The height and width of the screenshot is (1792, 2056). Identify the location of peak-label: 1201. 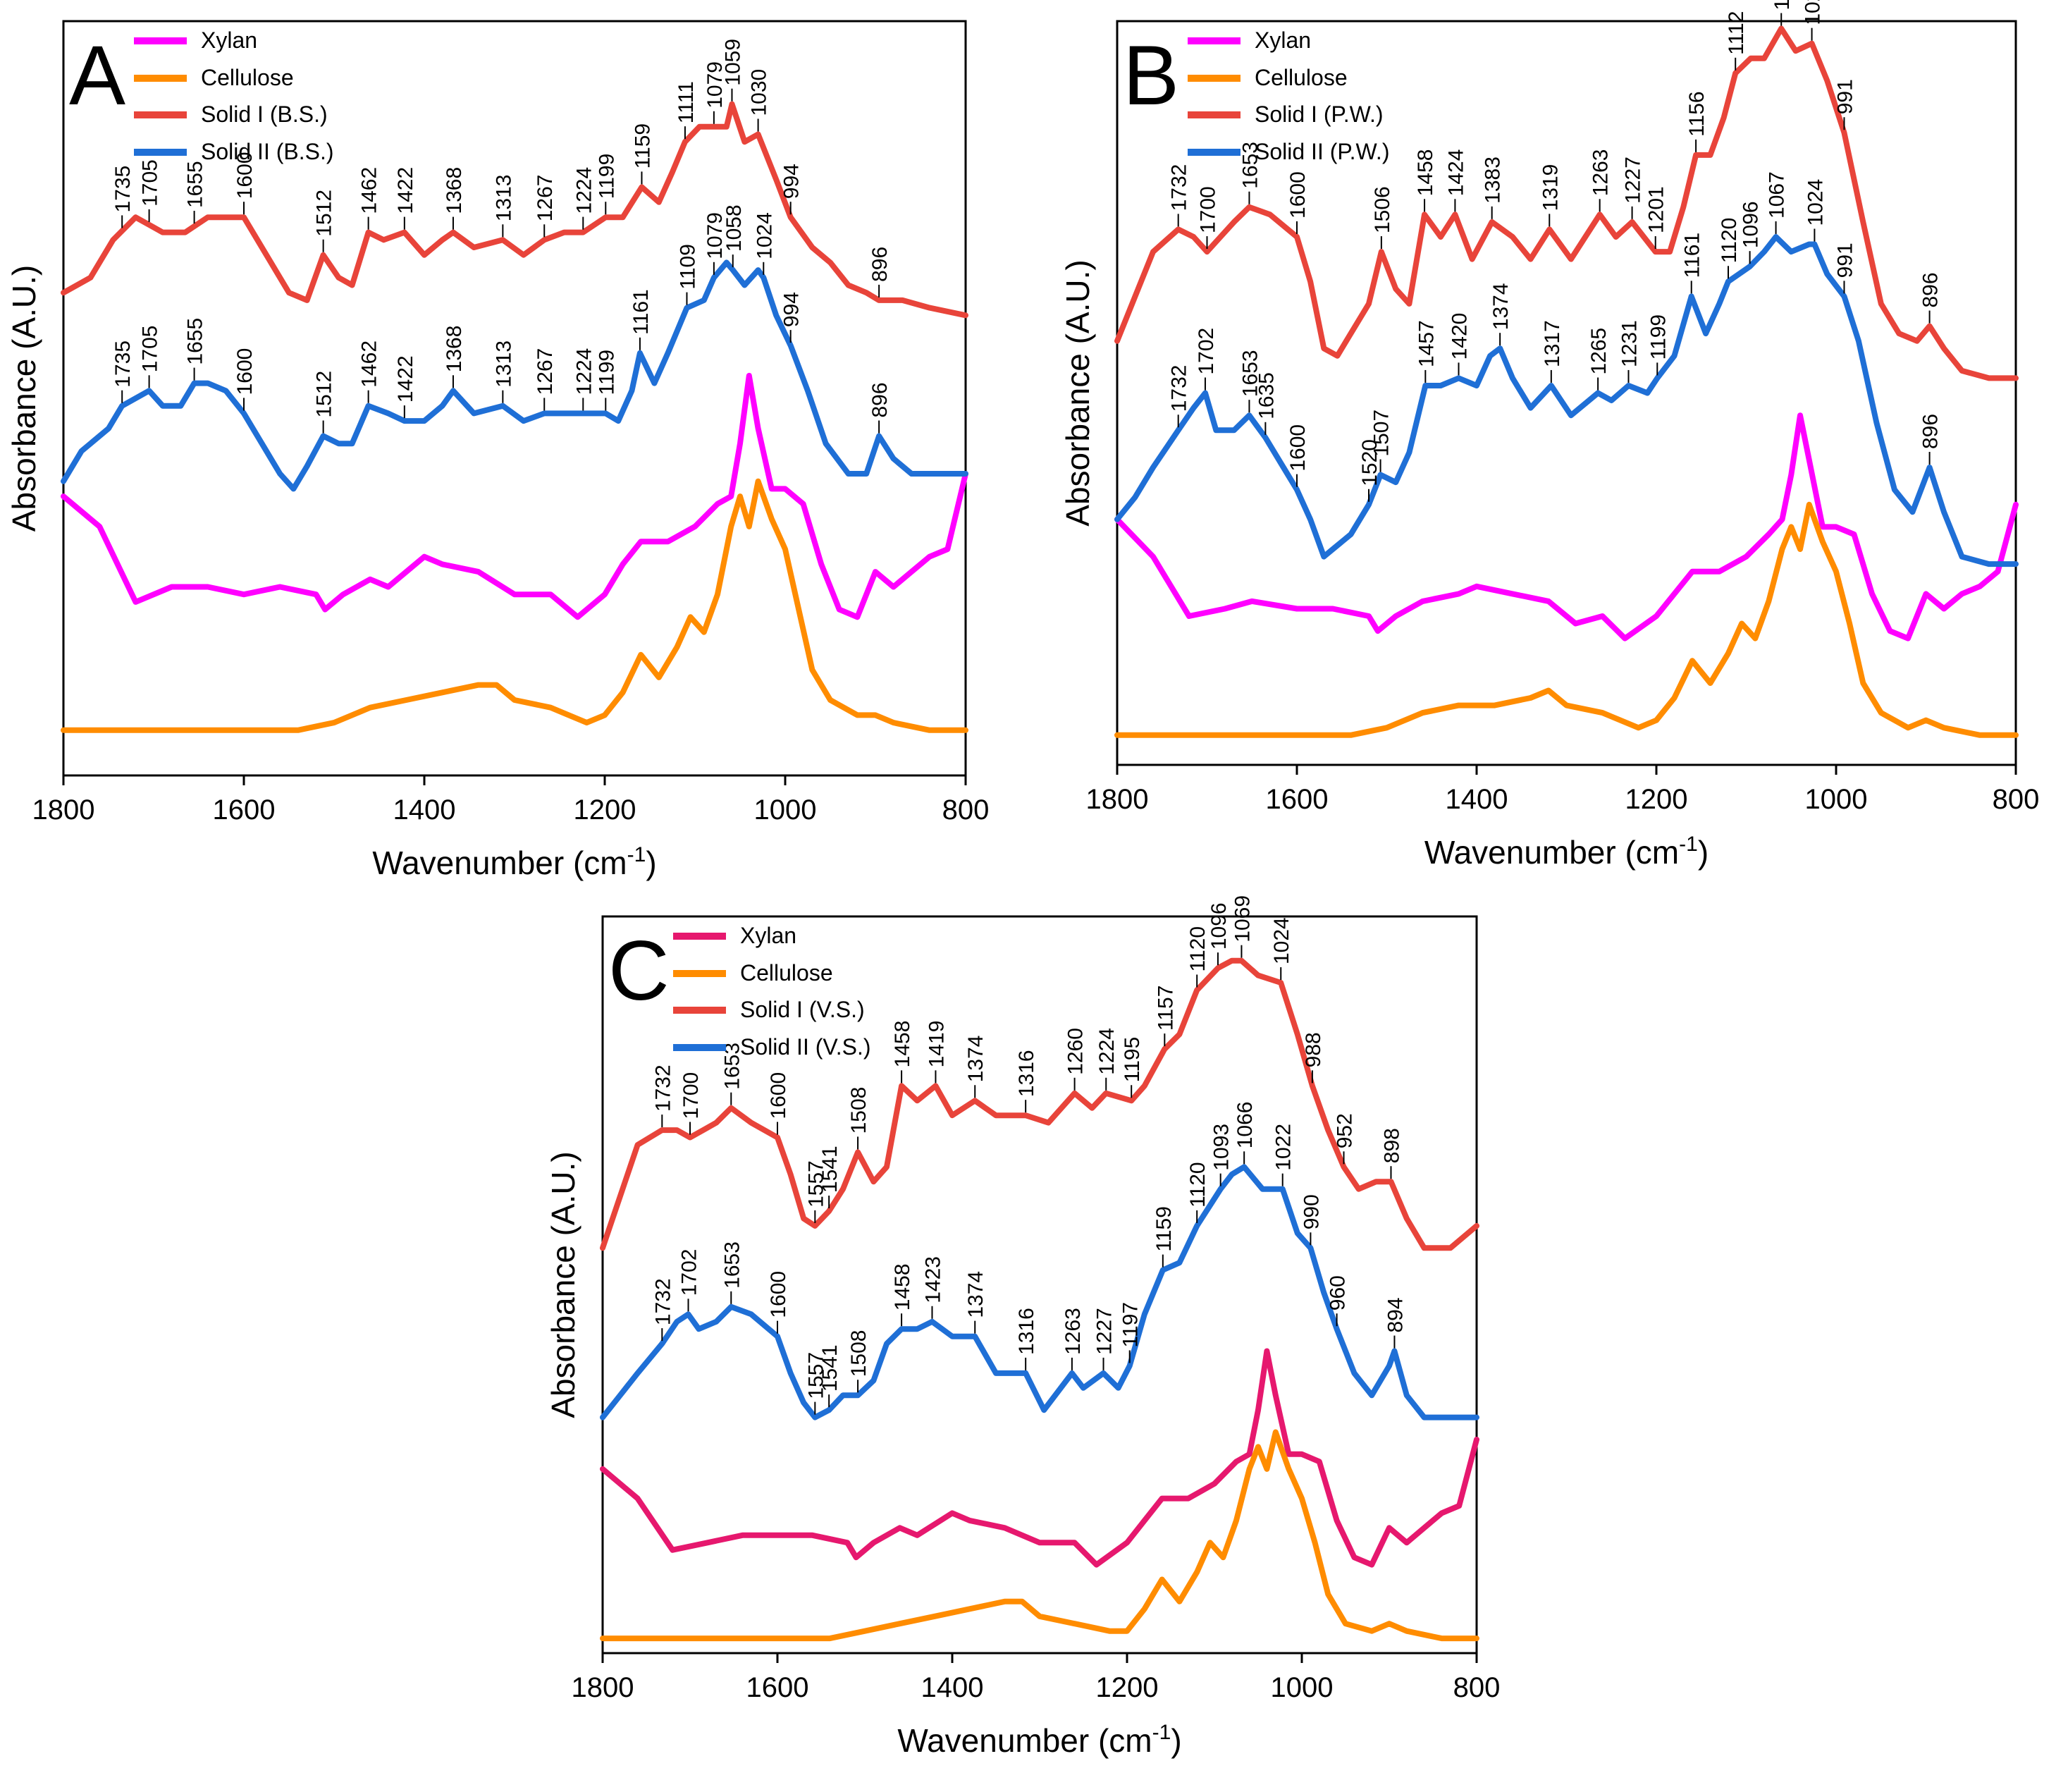
(1656, 210).